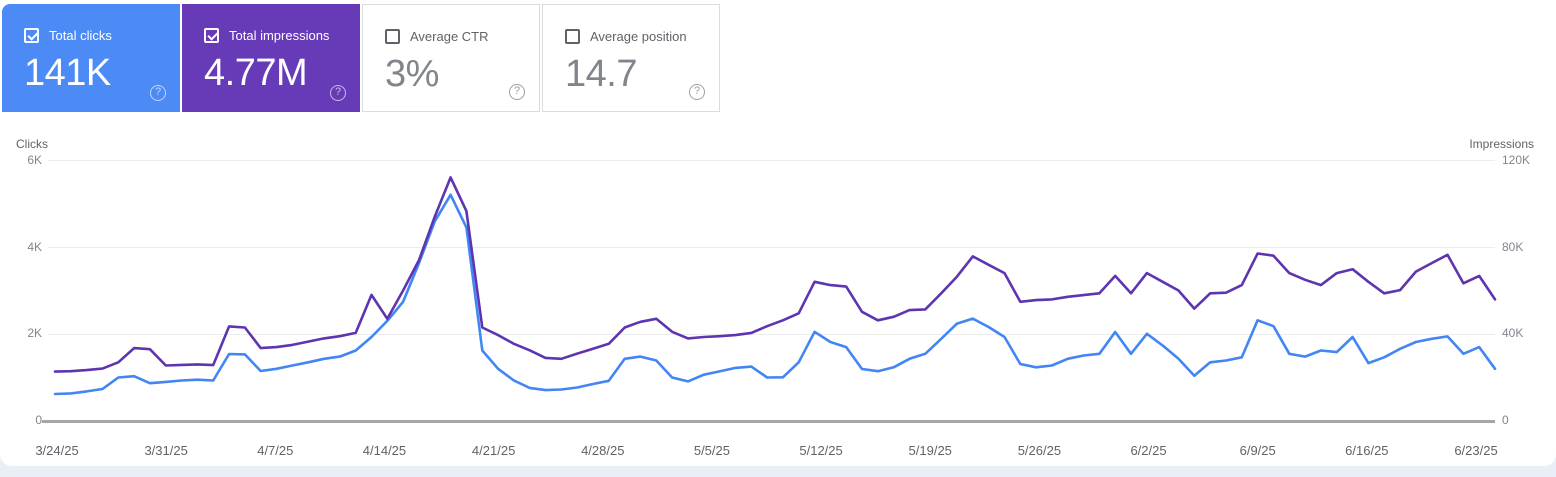  I want to click on total-impressions-value: 4.77M, so click(256, 73).